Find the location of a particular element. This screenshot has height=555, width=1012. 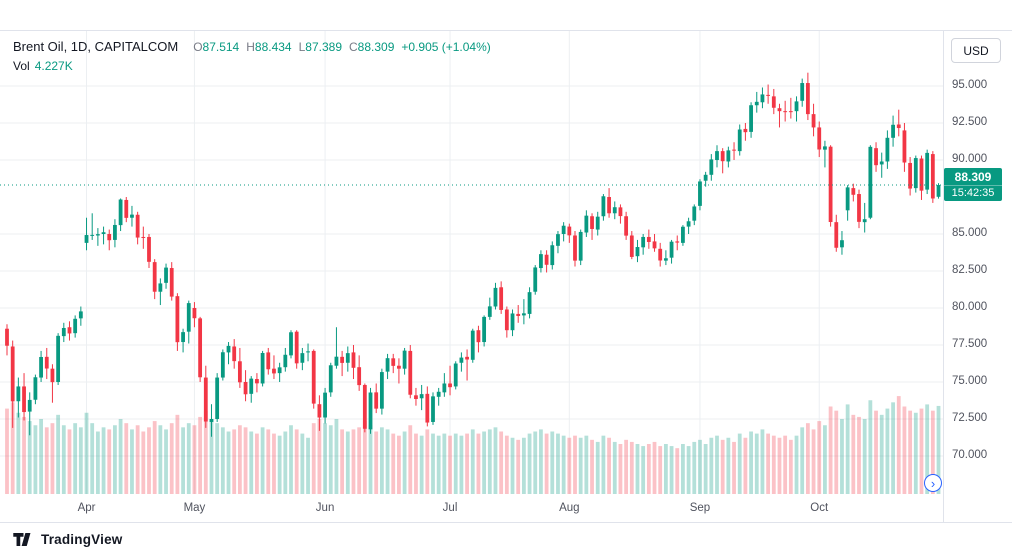

price-tick-label: 80.000 is located at coordinates (970, 307).